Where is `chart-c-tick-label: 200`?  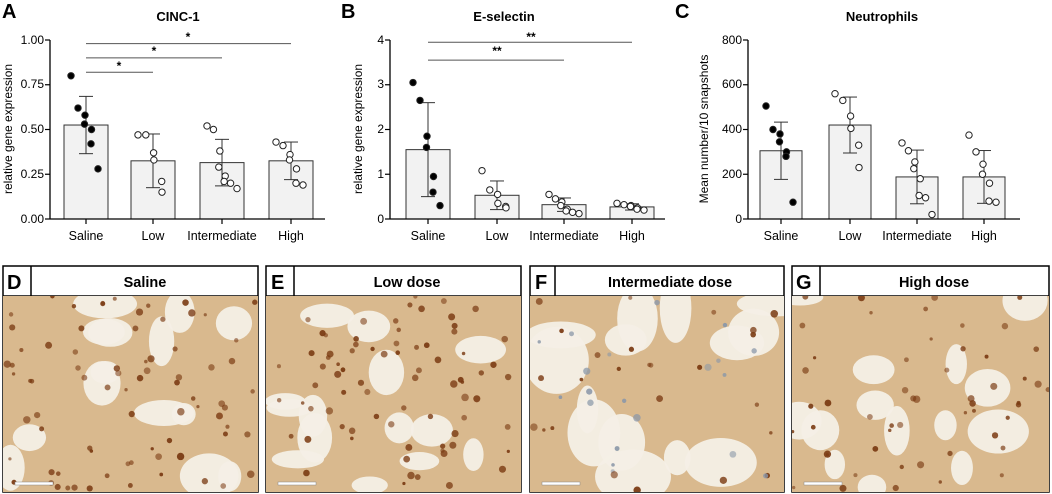
chart-c-tick-label: 200 is located at coordinates (732, 174).